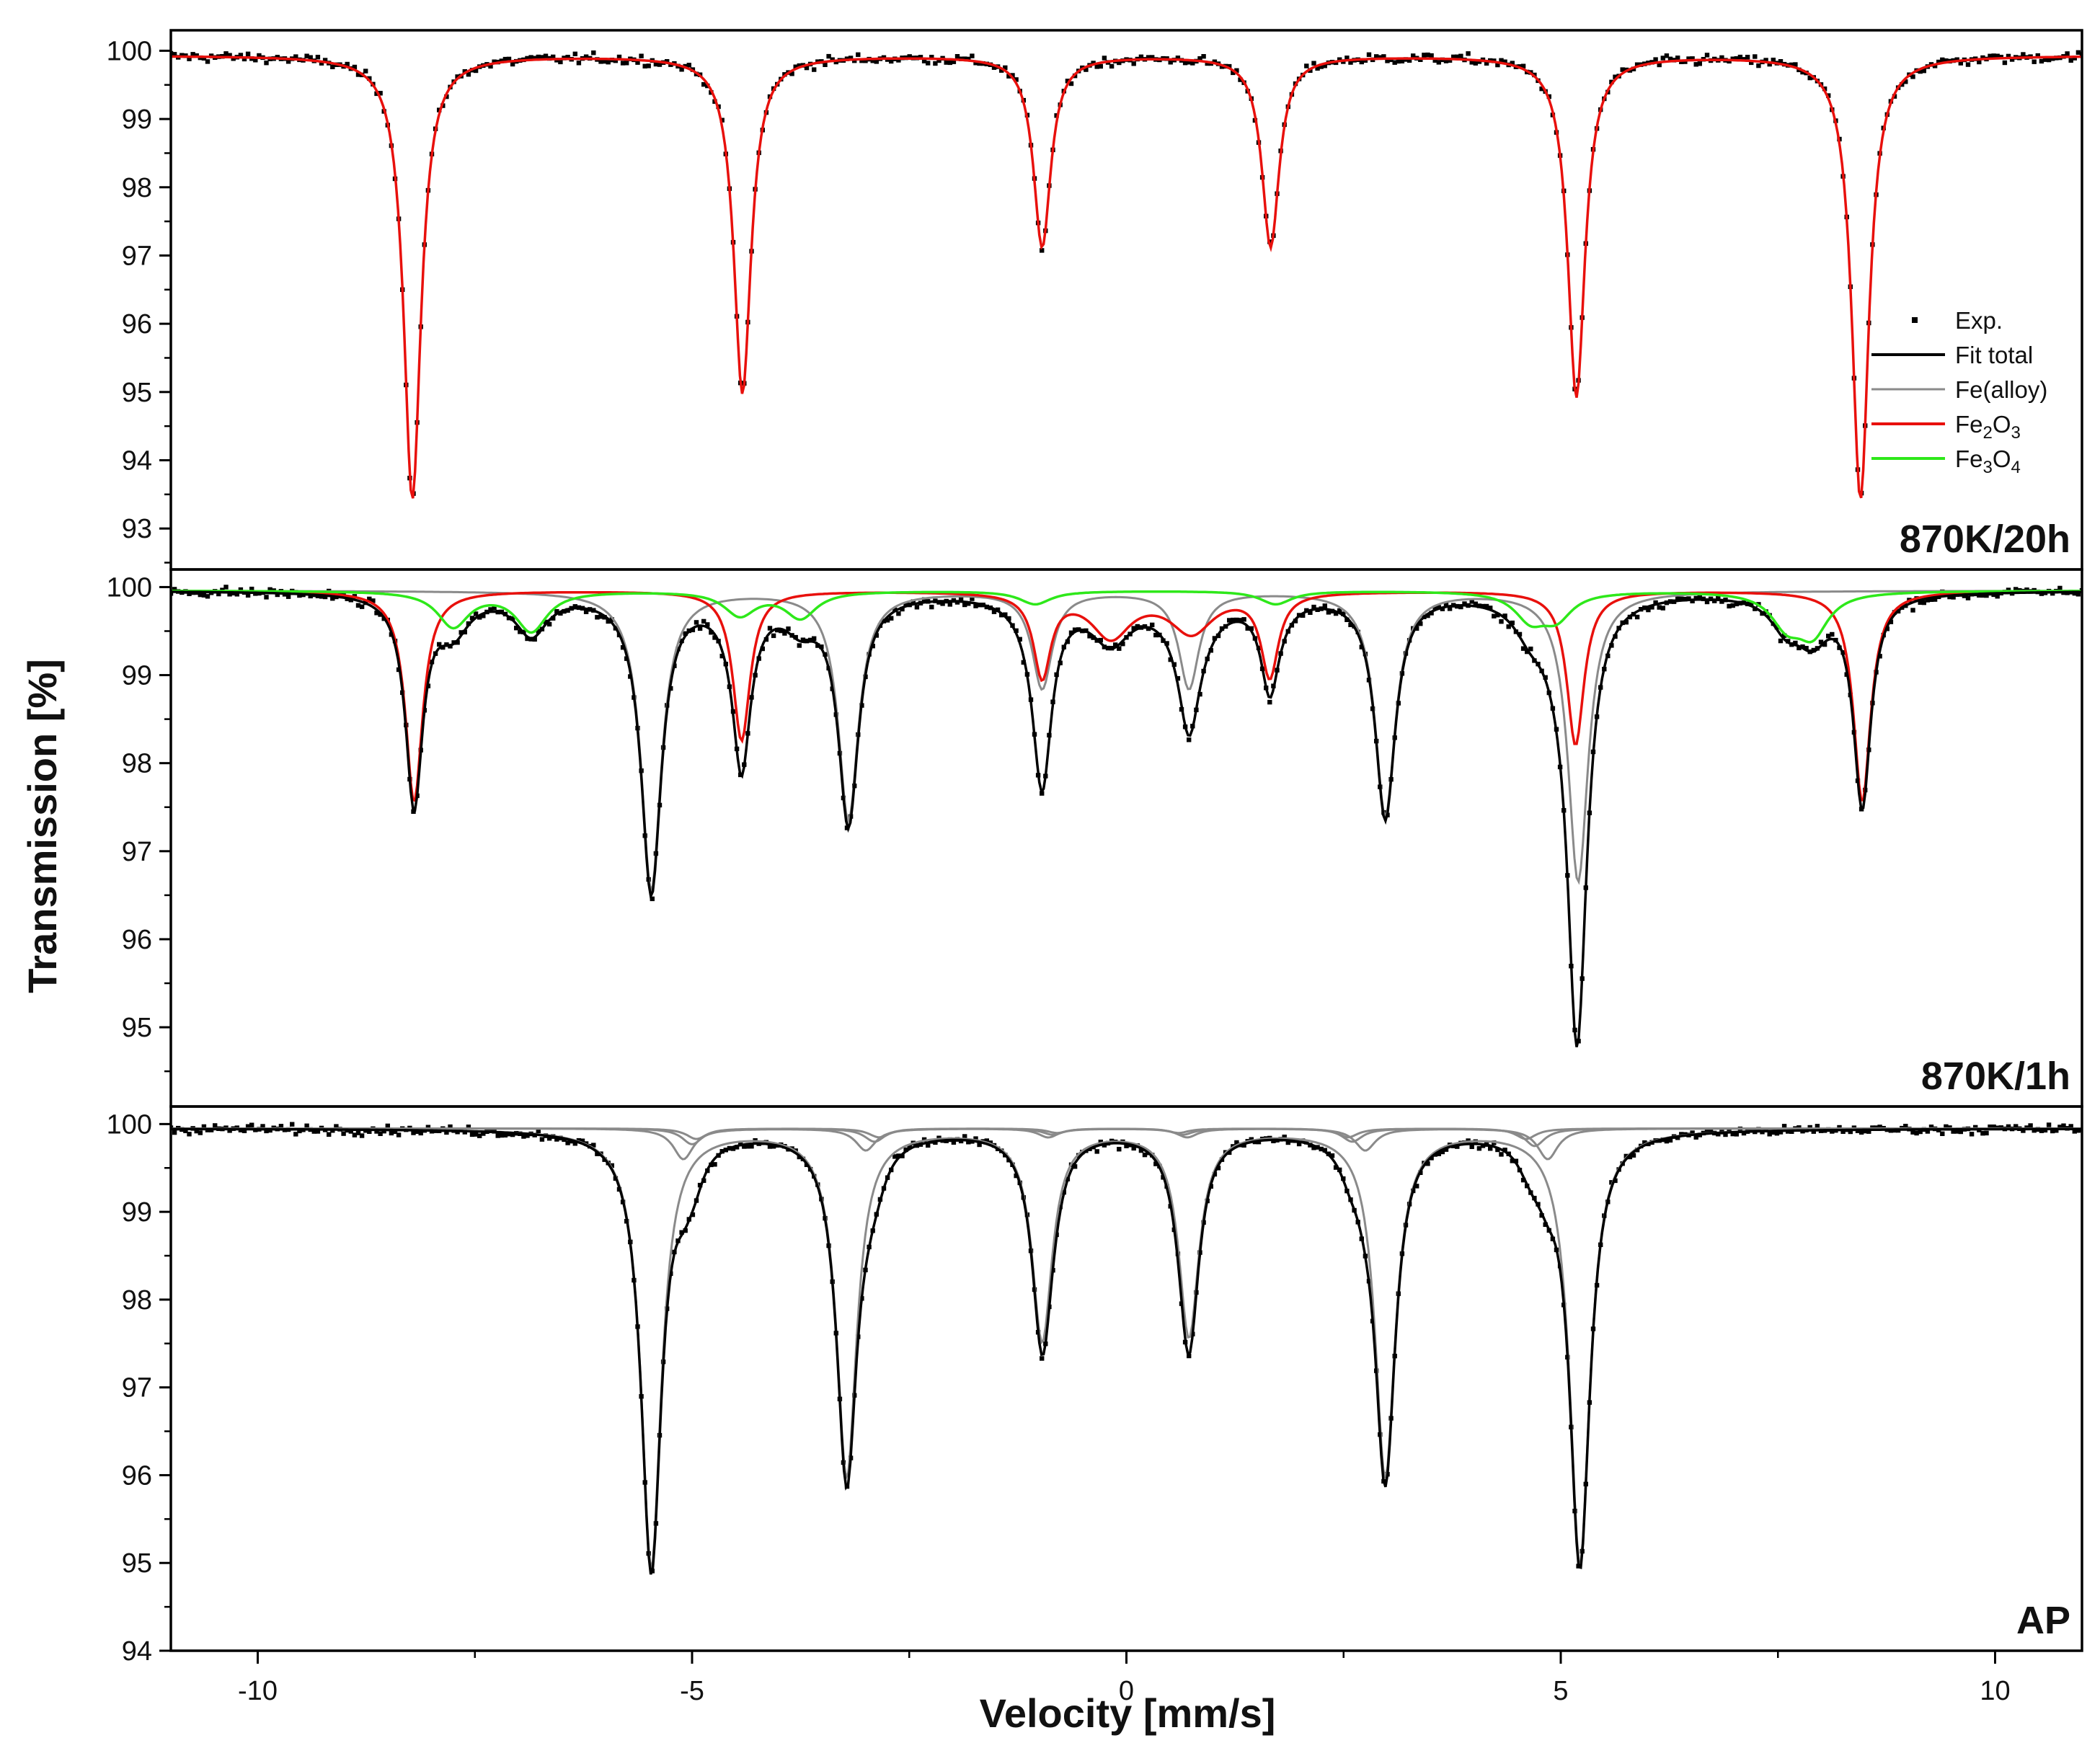 Image resolution: width=2100 pixels, height=1743 pixels. I want to click on legend-label-main: Exp., so click(1979, 320).